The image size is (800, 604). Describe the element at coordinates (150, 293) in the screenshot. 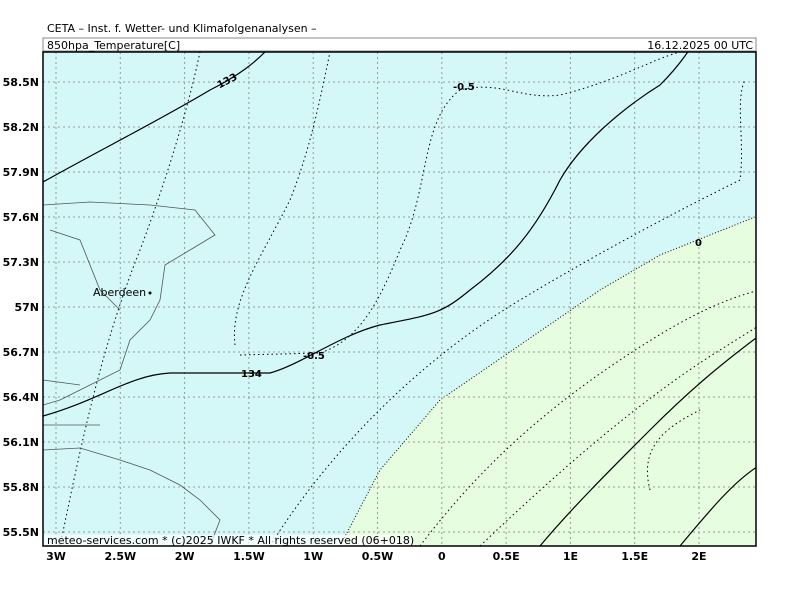

I see `city-marker` at that location.